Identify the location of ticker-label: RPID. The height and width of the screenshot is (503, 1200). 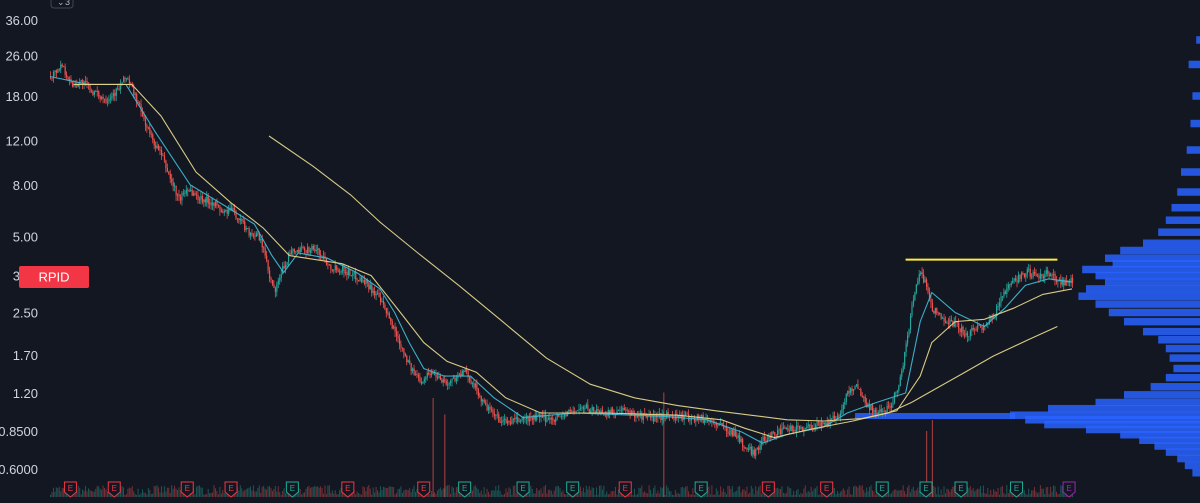
(53, 277).